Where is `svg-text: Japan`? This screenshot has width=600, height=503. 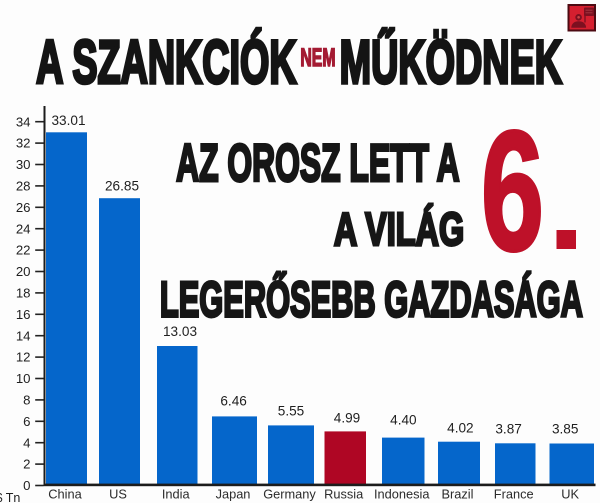
svg-text: Japan is located at coordinates (233, 494).